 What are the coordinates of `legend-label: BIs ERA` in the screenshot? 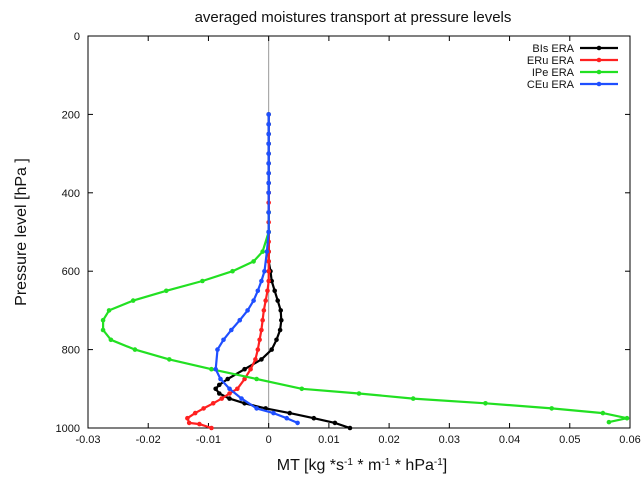 It's located at (553, 49).